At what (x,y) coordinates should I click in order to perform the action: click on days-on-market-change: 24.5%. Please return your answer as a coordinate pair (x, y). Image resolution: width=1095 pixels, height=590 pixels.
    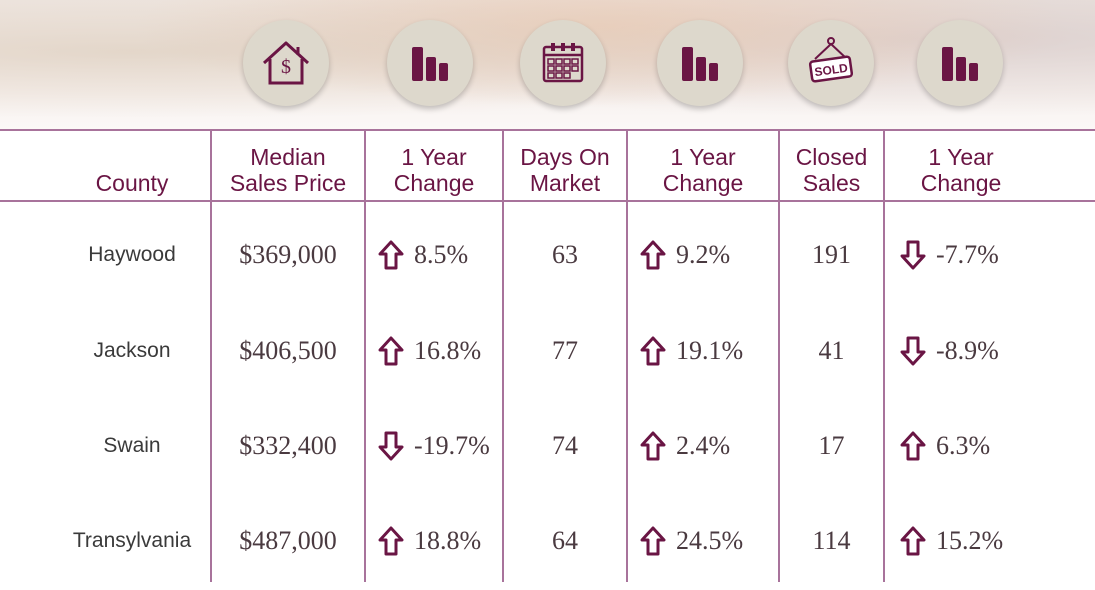
    Looking at the image, I should click on (709, 541).